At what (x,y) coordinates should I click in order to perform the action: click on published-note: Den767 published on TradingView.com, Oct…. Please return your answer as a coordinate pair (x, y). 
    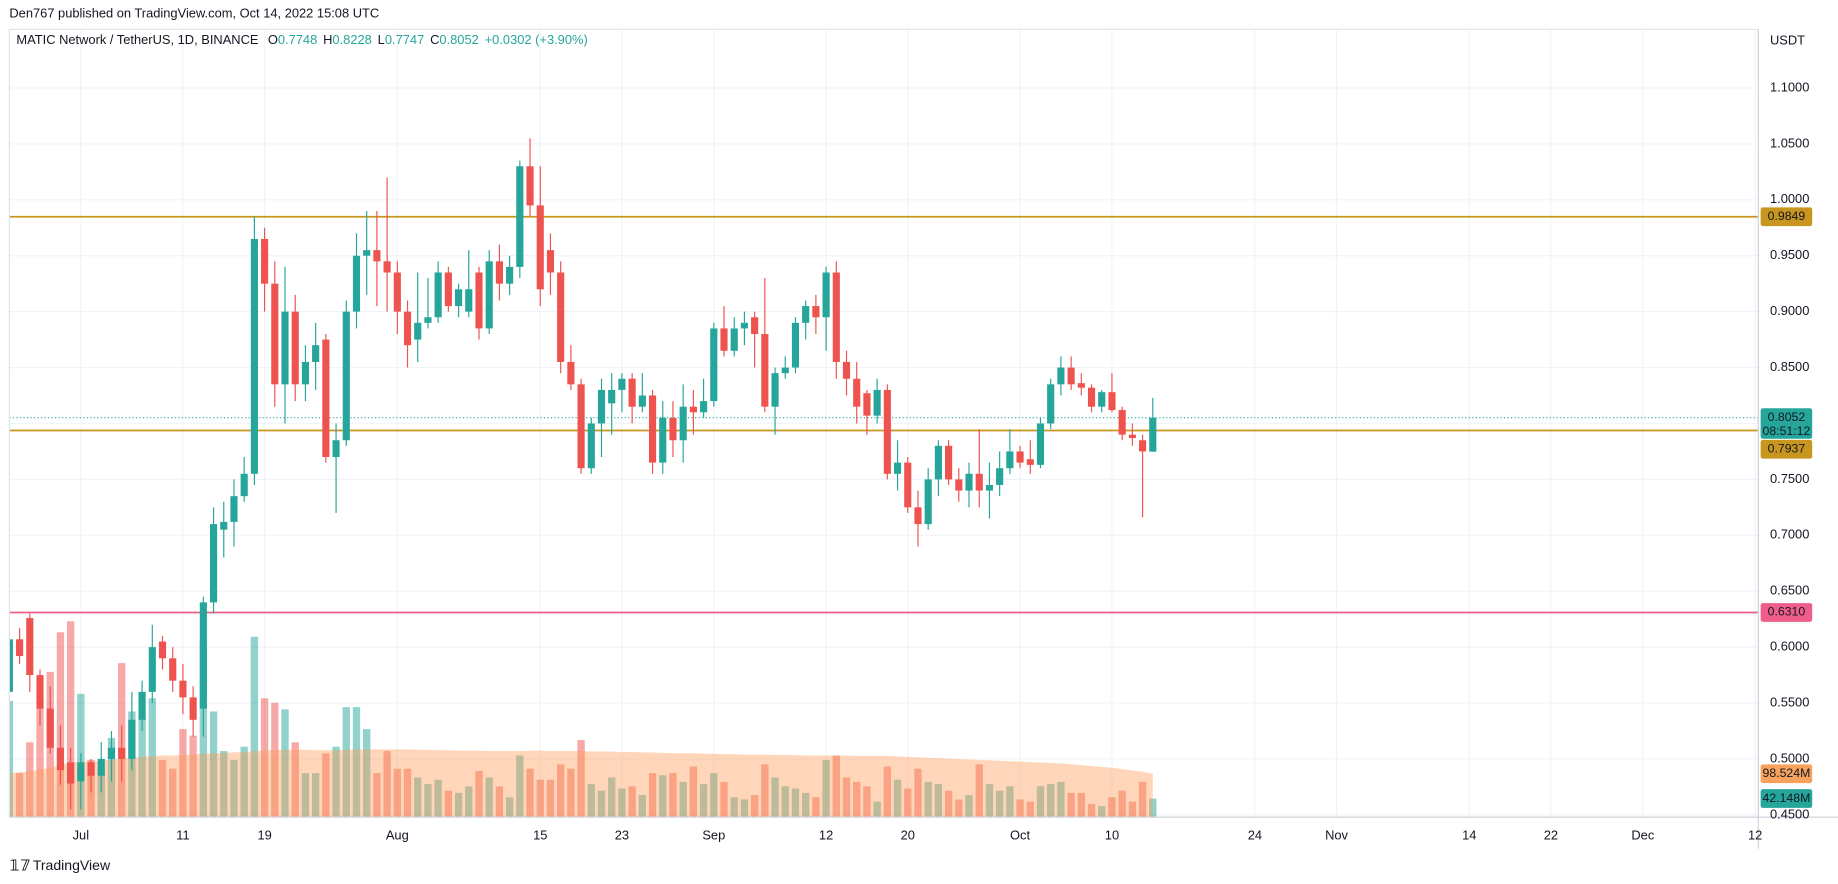
    Looking at the image, I should click on (194, 13).